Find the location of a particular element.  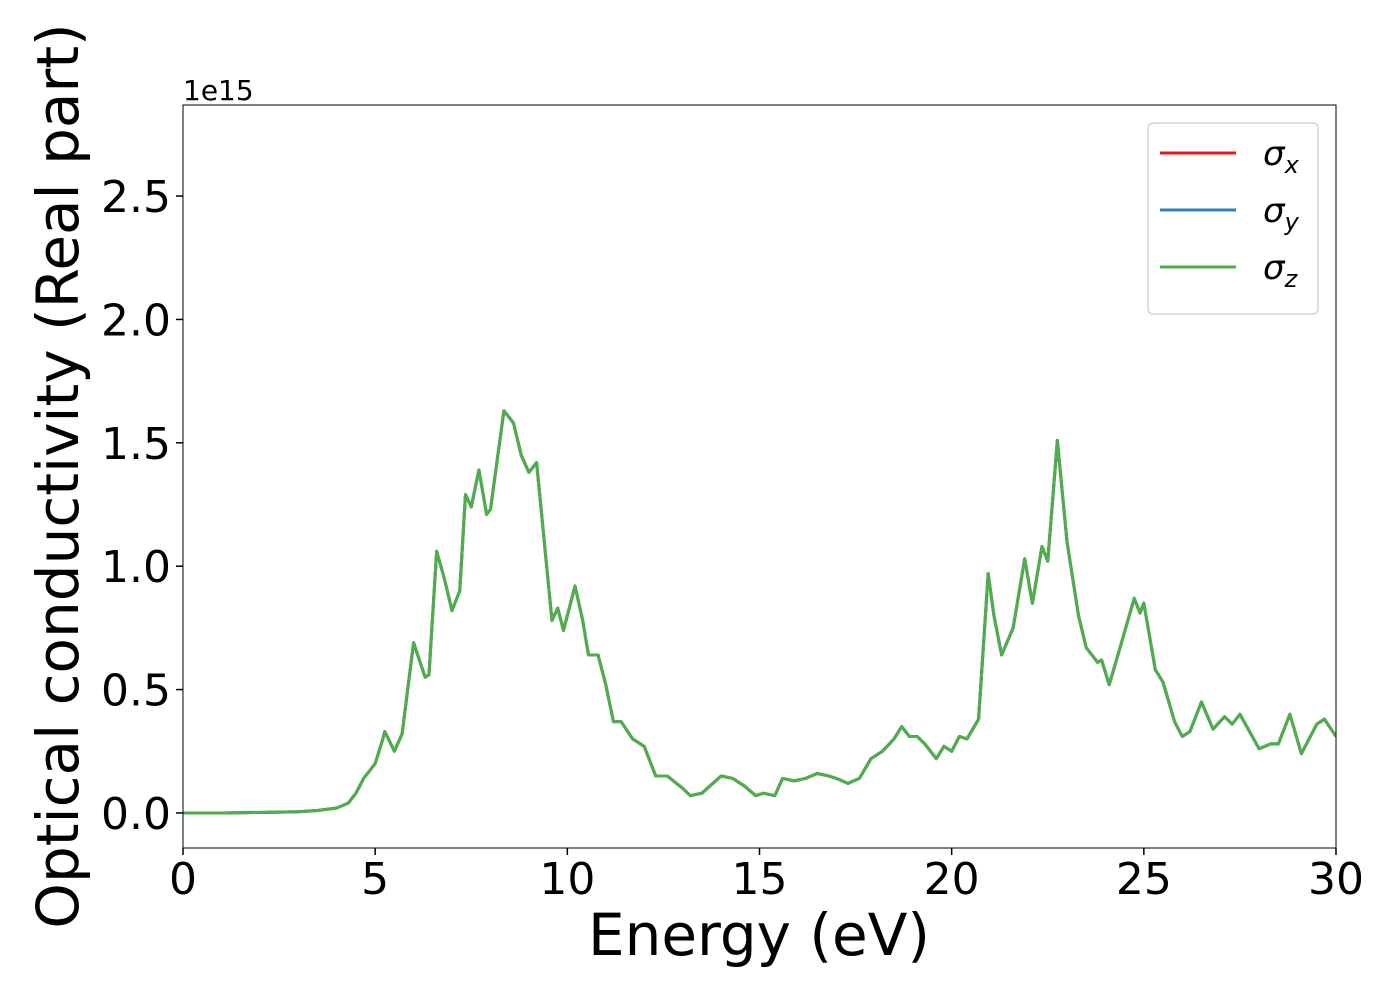

y-tick-label: 2.5 is located at coordinates (136, 197).